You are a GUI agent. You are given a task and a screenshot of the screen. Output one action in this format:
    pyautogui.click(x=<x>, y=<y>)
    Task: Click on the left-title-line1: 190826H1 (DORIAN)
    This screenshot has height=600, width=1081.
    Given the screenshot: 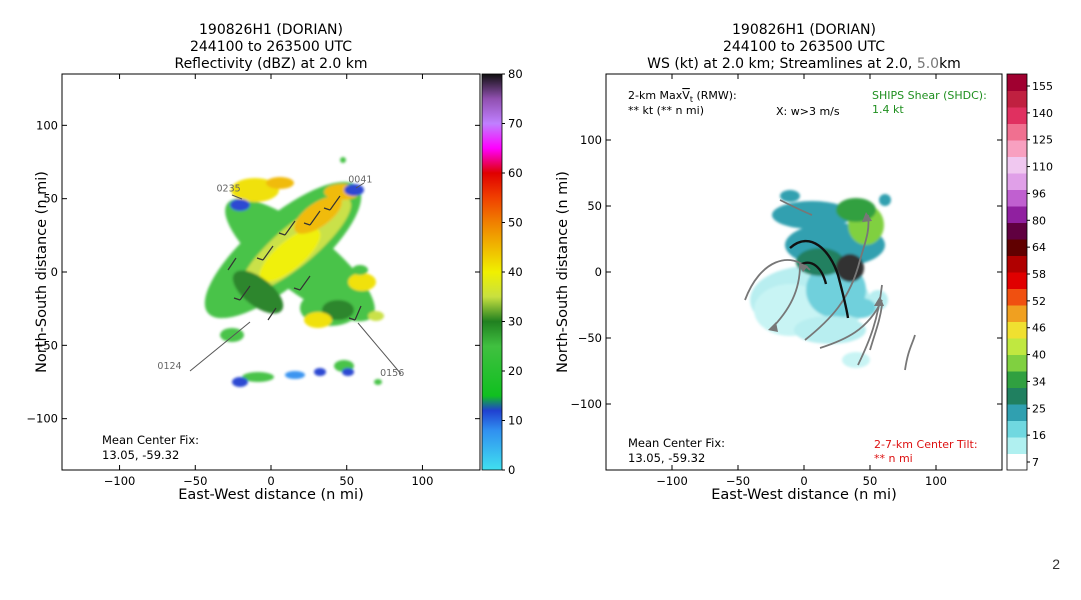 What is the action you would take?
    pyautogui.click(x=271, y=30)
    